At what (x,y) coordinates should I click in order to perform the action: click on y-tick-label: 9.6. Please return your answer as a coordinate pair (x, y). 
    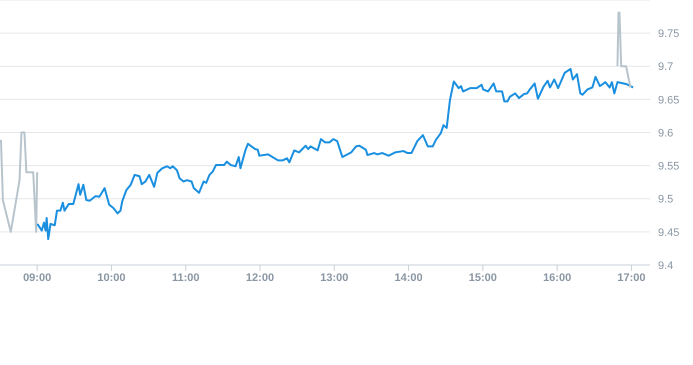
    Looking at the image, I should click on (666, 133).